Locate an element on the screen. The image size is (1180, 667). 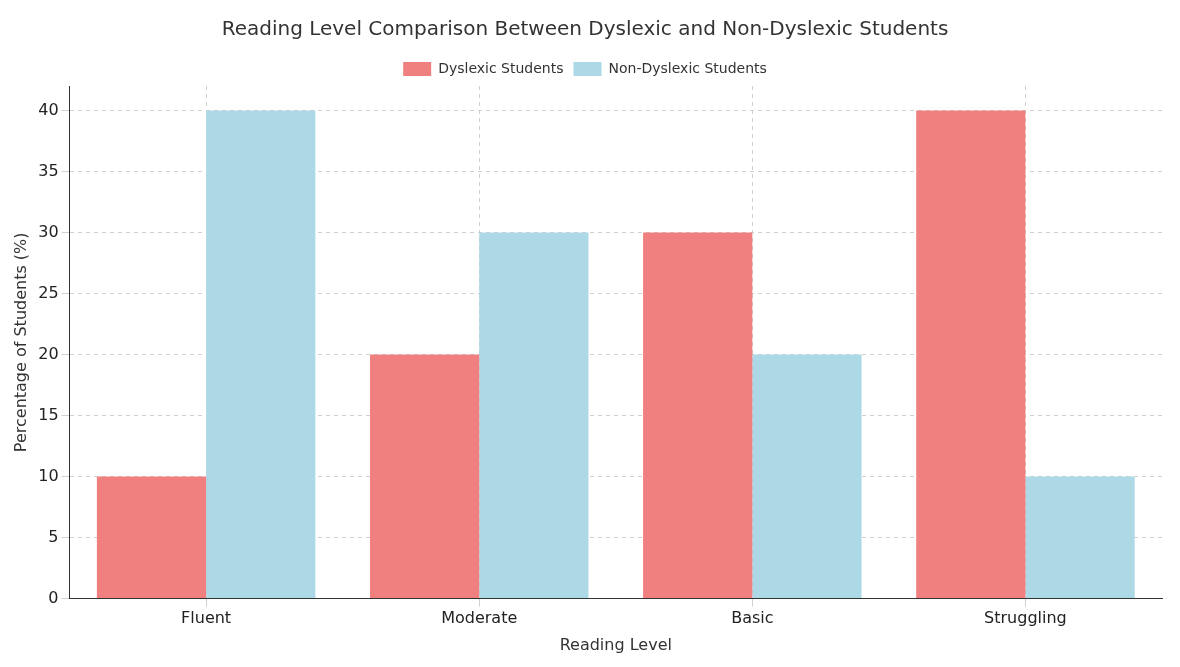
x-tick-label: Basic is located at coordinates (752, 618).